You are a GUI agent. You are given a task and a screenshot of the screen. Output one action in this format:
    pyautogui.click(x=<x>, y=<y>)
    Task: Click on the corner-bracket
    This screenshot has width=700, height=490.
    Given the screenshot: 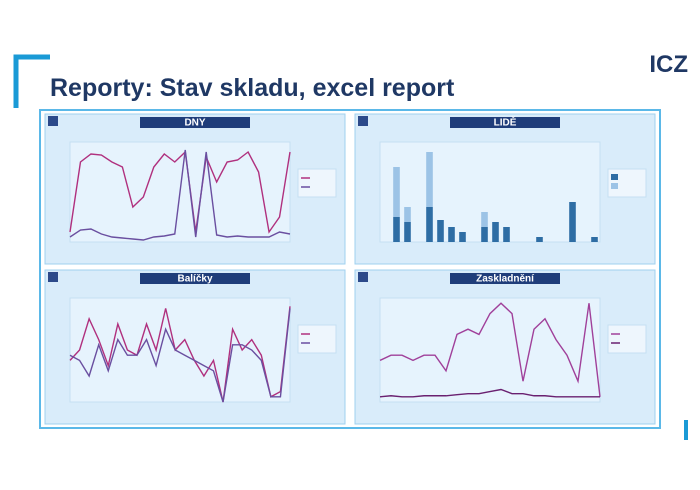 What is the action you would take?
    pyautogui.click(x=31, y=81)
    